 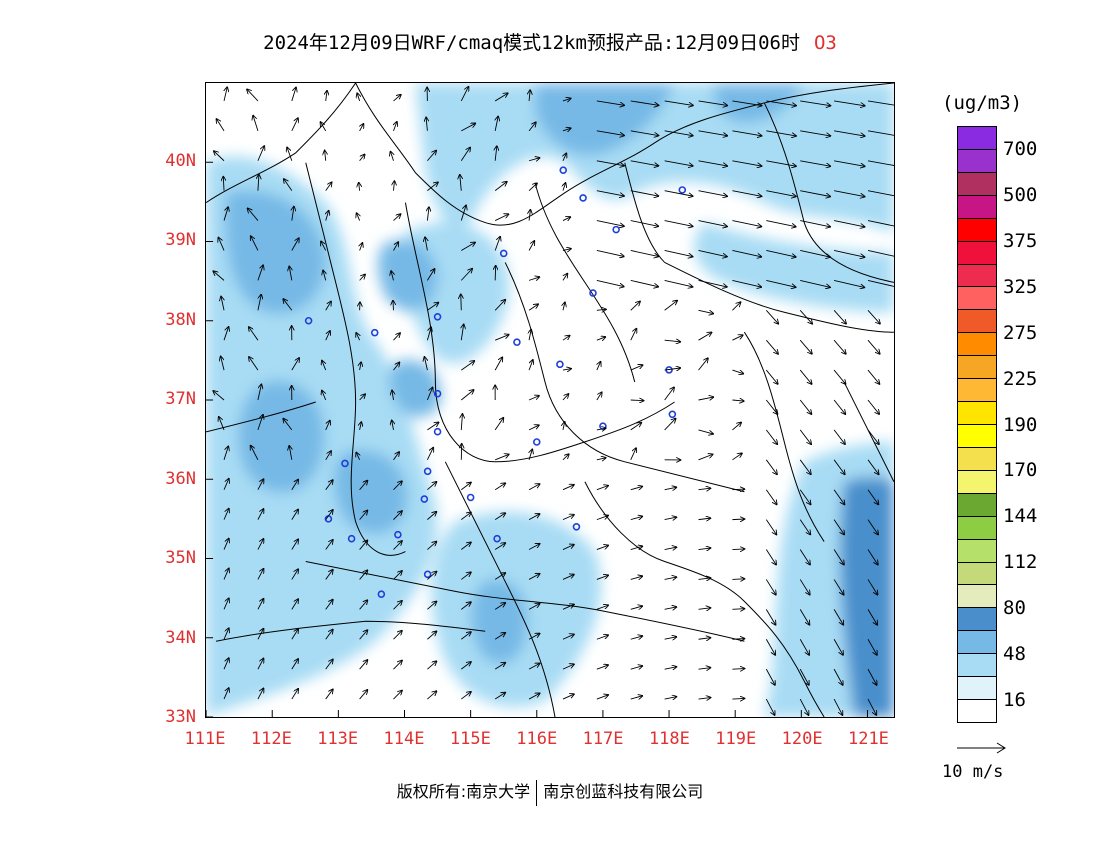 I want to click on title-text: 2024年12月09日WRF/cmaq模式12km预报产品:12月09日06时, so click(x=531, y=43).